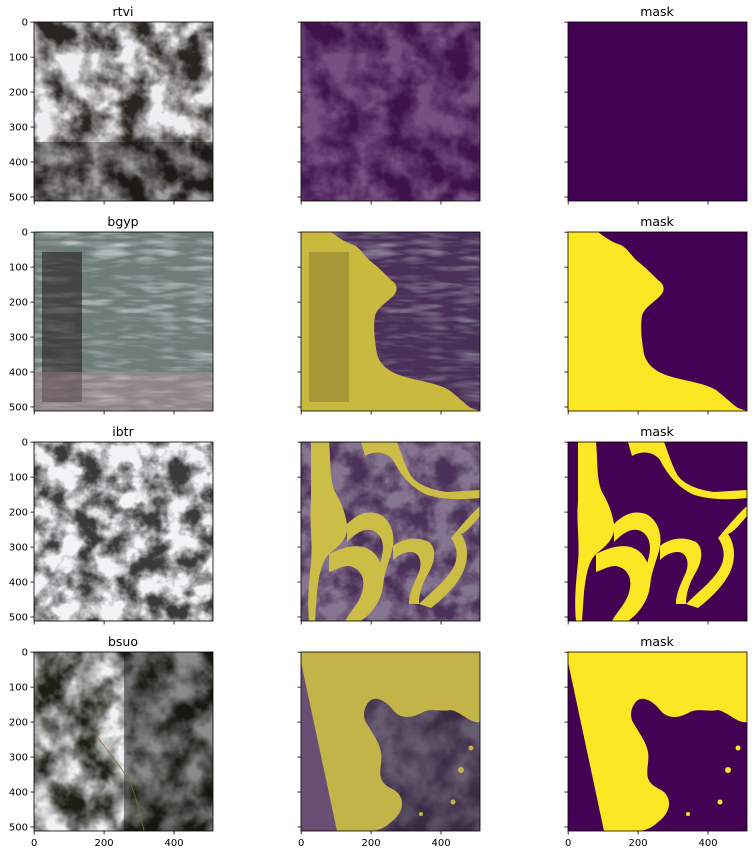 This screenshot has width=754, height=856. What do you see at coordinates (390, 321) in the screenshot?
I see `row1-overlay-panel` at bounding box center [390, 321].